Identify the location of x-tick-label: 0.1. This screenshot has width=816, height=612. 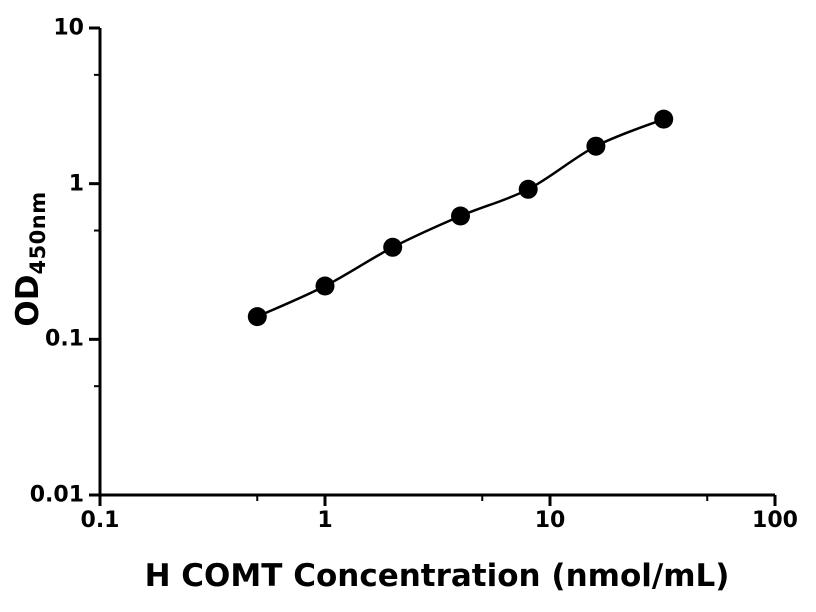
(100, 520).